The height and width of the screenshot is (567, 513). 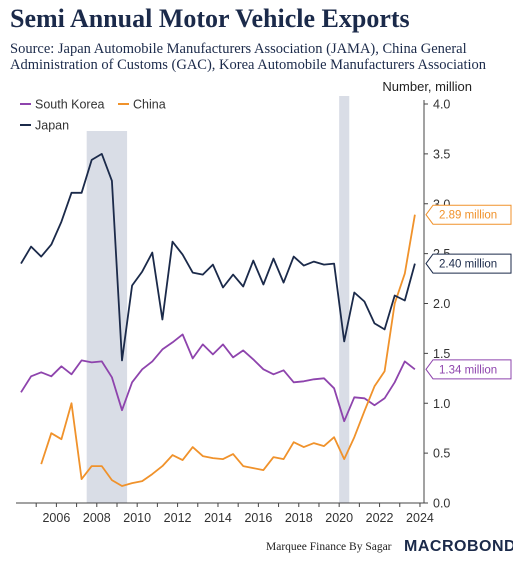 I want to click on callout-box-japan, so click(x=468, y=263).